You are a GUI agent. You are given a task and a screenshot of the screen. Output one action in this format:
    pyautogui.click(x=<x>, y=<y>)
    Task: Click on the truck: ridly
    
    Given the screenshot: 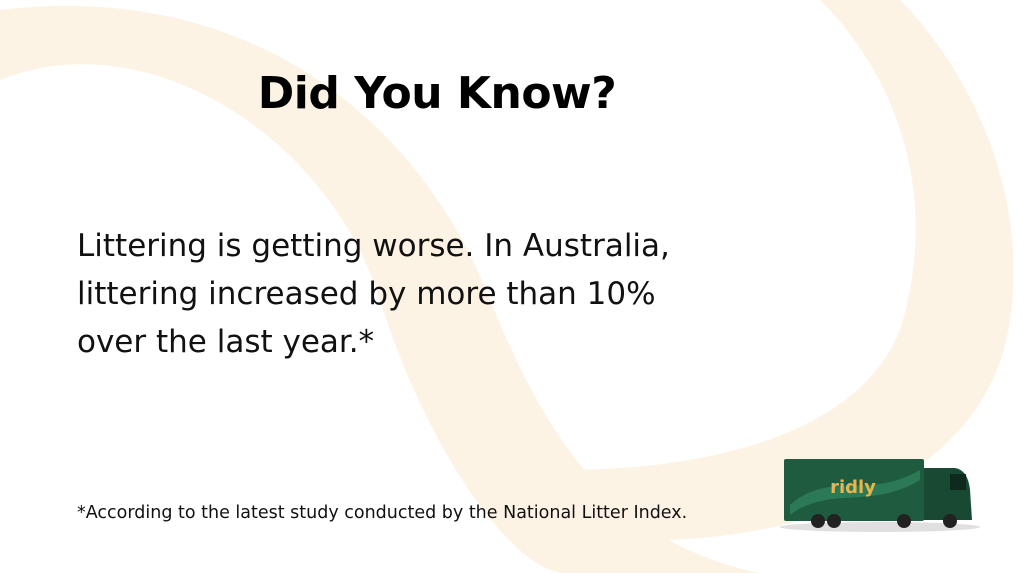 What is the action you would take?
    pyautogui.click(x=880, y=495)
    